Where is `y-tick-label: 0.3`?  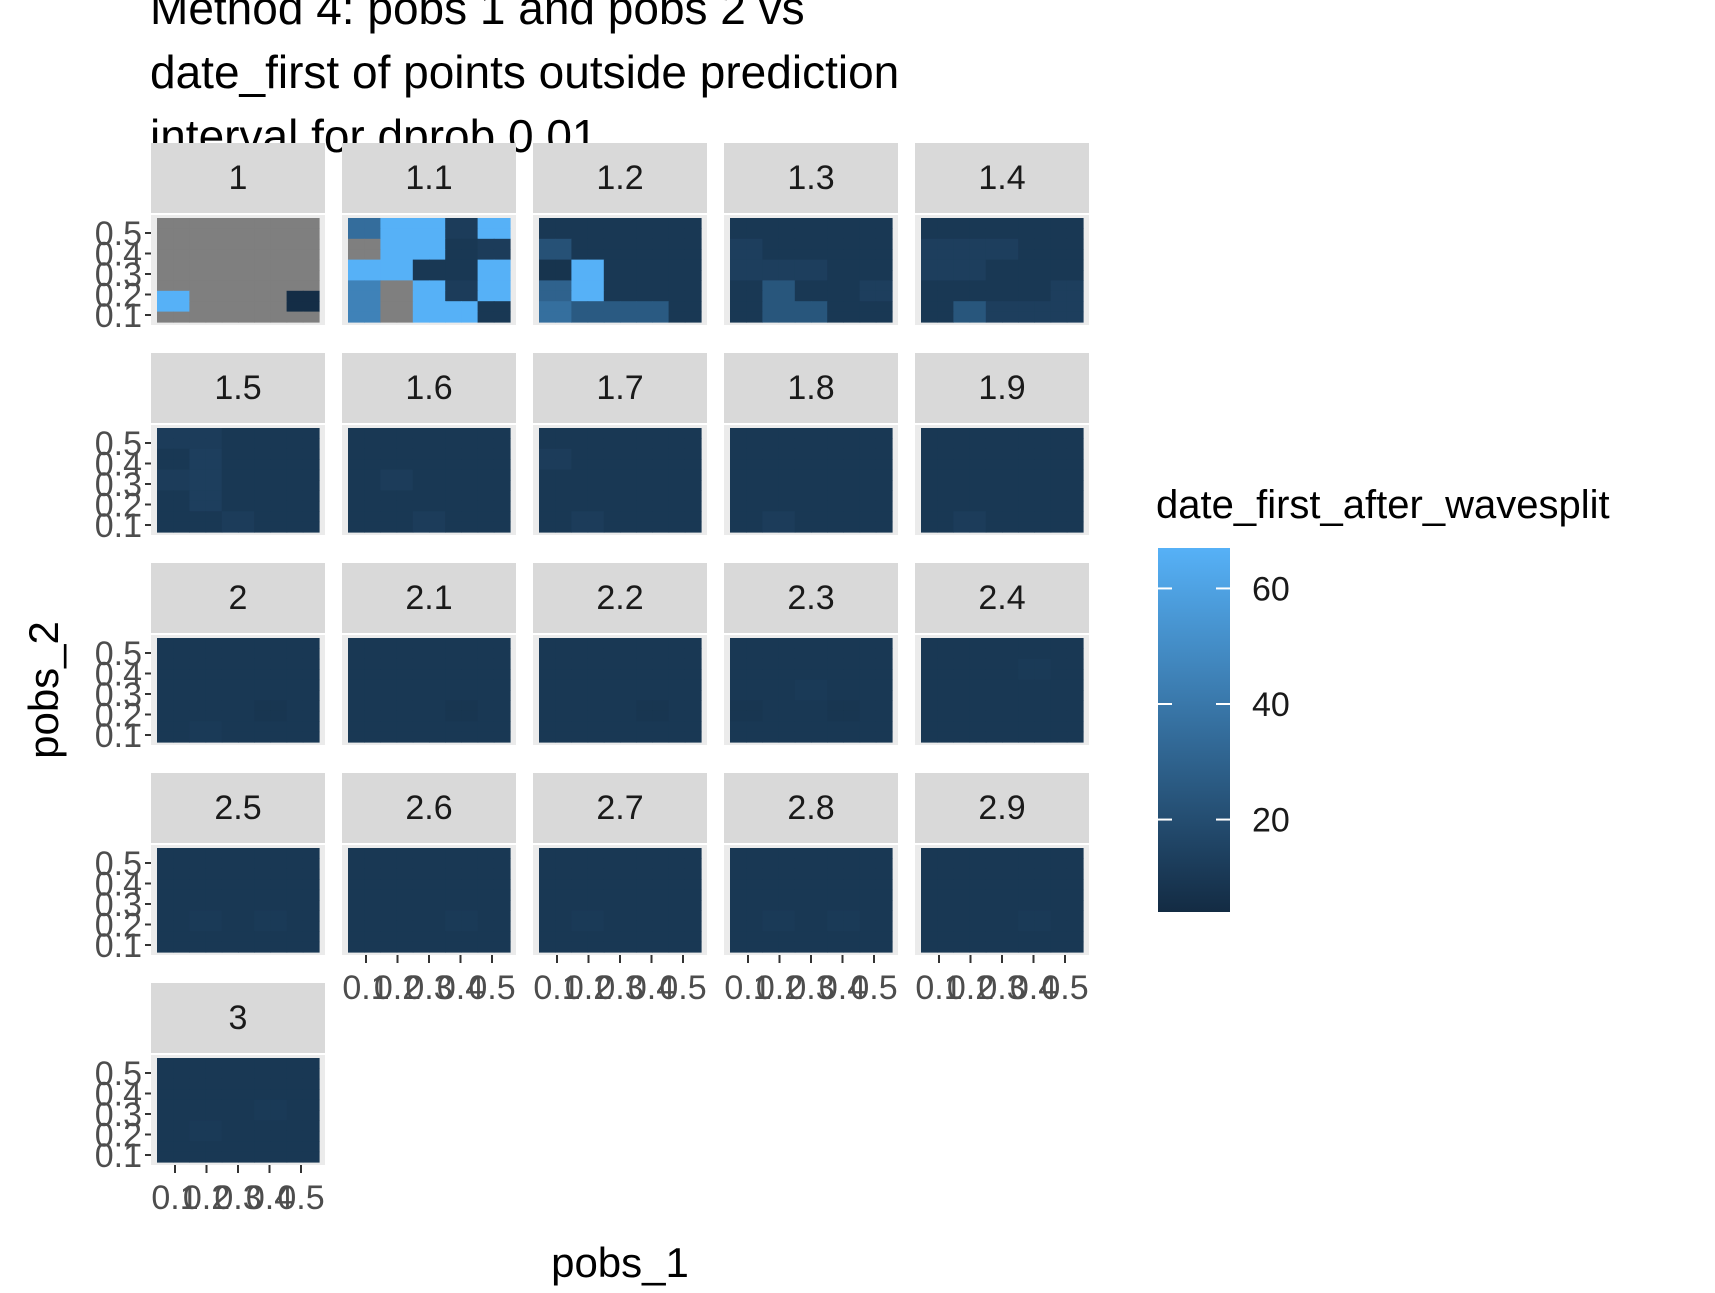 y-tick-label: 0.3 is located at coordinates (118, 1115).